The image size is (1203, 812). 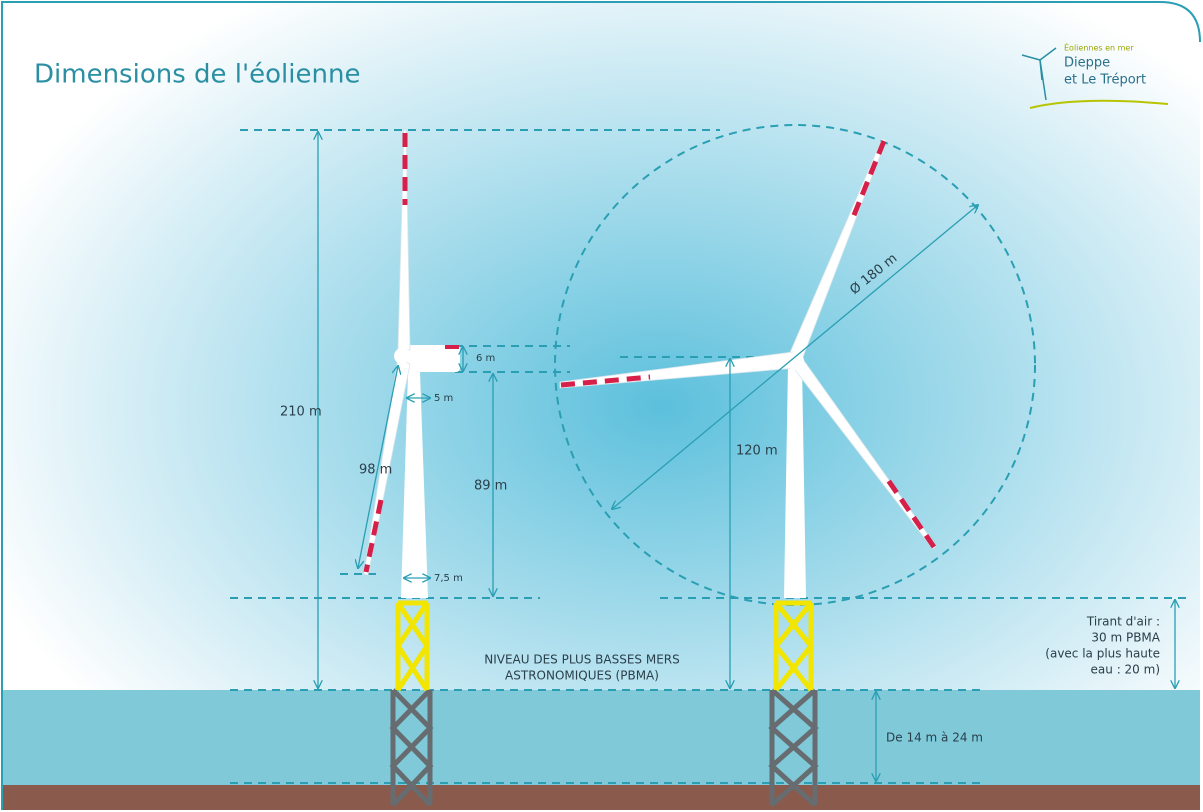 I want to click on logo: Éoliennes en mer Dieppe et Le Tréport, so click(x=1095, y=75).